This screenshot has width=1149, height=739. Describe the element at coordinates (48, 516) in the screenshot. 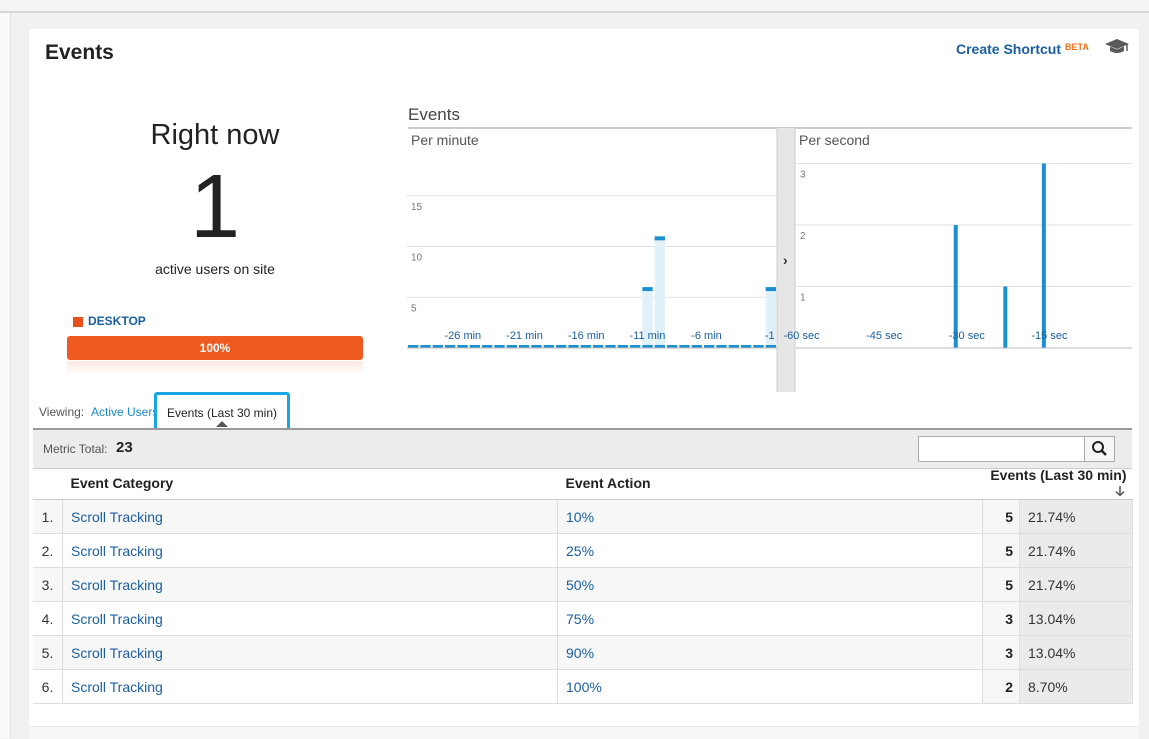

I see `row-index: 1.` at that location.